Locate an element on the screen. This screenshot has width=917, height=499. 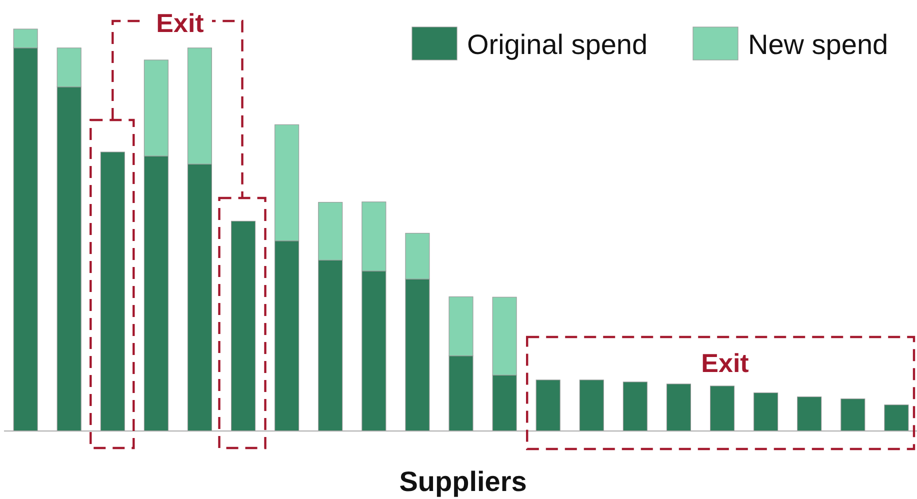
legend-label: Original spend is located at coordinates (557, 44).